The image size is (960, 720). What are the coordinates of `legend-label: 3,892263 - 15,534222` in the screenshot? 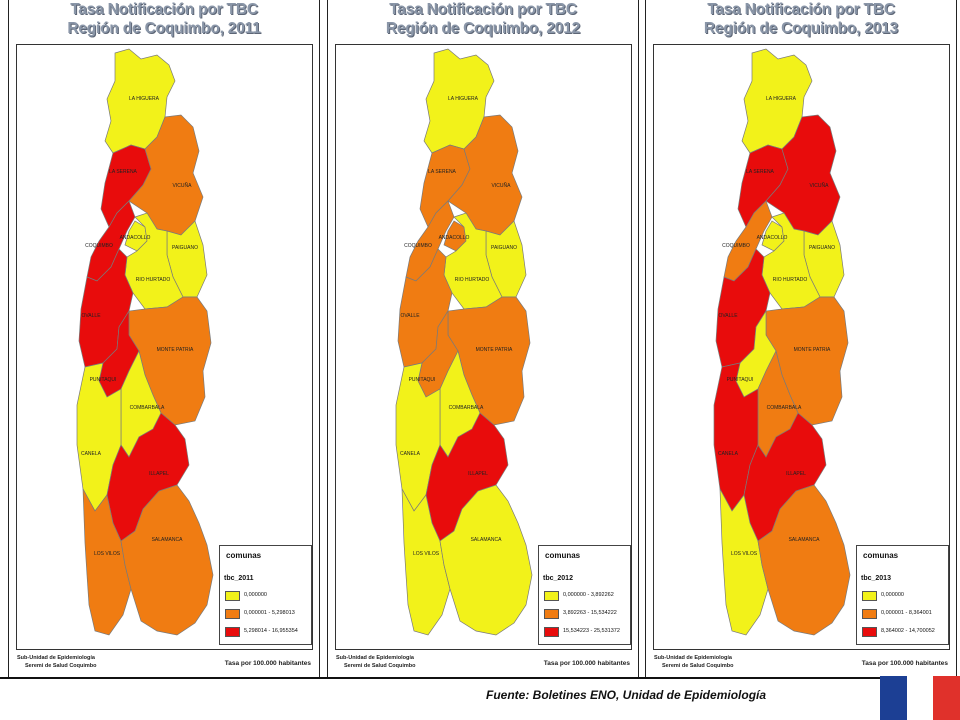 It's located at (590, 613).